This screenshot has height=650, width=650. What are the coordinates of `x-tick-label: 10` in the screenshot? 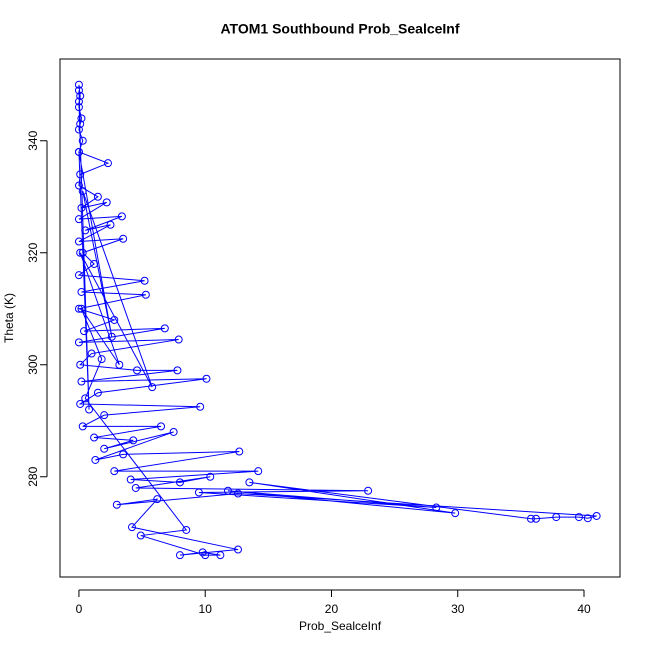 It's located at (206, 609).